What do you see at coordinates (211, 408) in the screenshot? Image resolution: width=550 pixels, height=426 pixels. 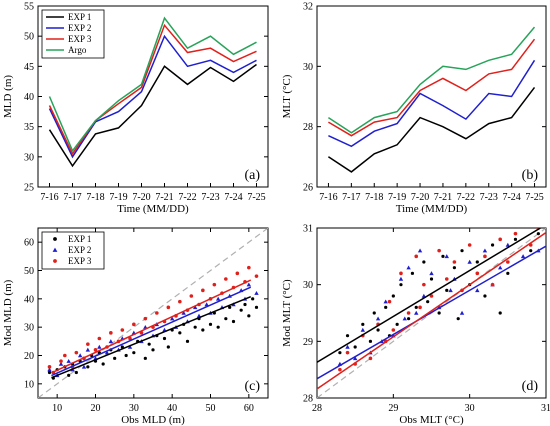 I see `x-tick-label: 50` at bounding box center [211, 408].